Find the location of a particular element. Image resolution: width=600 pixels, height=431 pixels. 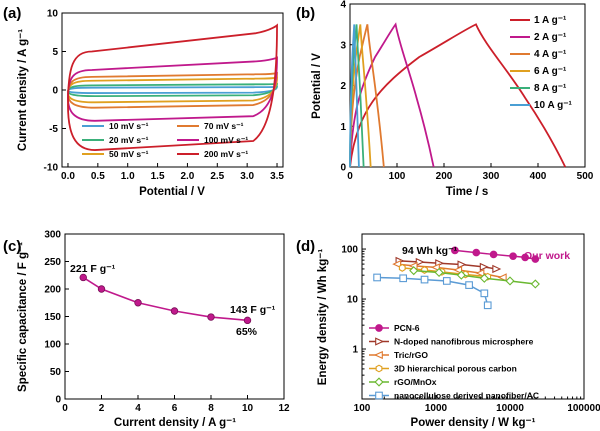

panel-b-label: (b) is located at coordinates (305, 13).